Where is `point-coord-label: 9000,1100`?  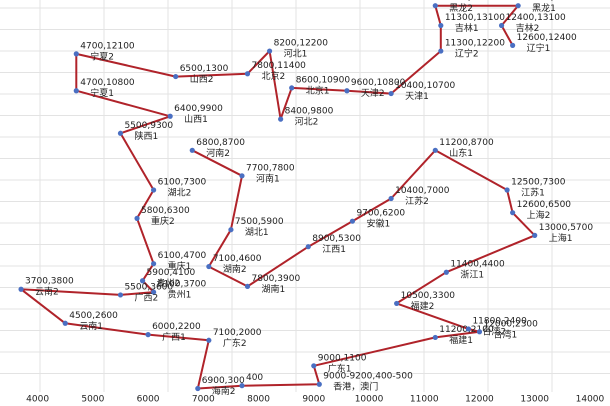
point-coord-label: 9000,1100 is located at coordinates (342, 358).